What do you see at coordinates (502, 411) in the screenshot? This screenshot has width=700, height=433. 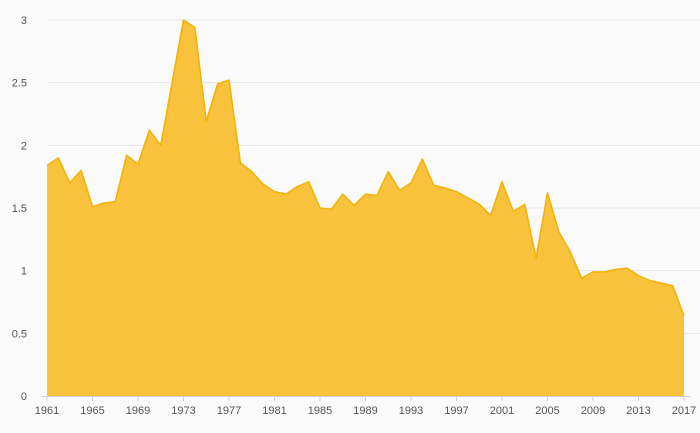 I see `x-tick-label: 2001` at bounding box center [502, 411].